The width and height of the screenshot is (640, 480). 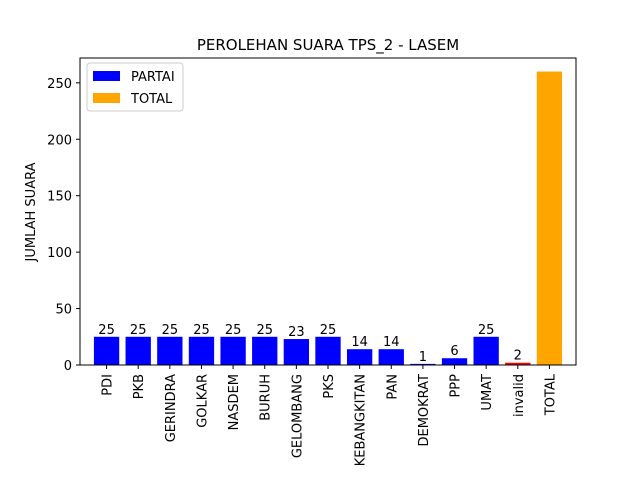 What do you see at coordinates (139, 386) in the screenshot?
I see `x-tick-label: PKB` at bounding box center [139, 386].